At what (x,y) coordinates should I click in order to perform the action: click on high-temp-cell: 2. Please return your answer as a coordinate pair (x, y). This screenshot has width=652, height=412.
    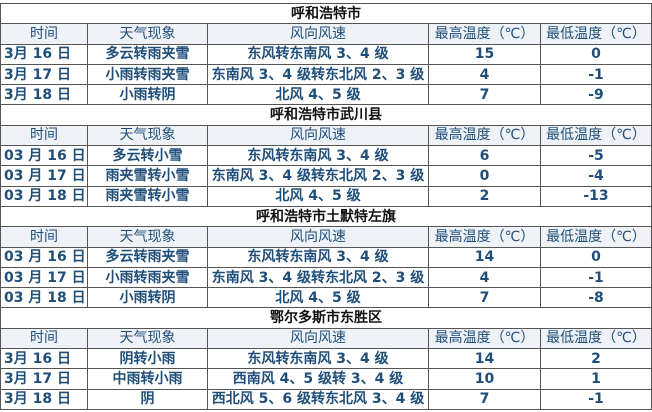
    Looking at the image, I should click on (484, 196).